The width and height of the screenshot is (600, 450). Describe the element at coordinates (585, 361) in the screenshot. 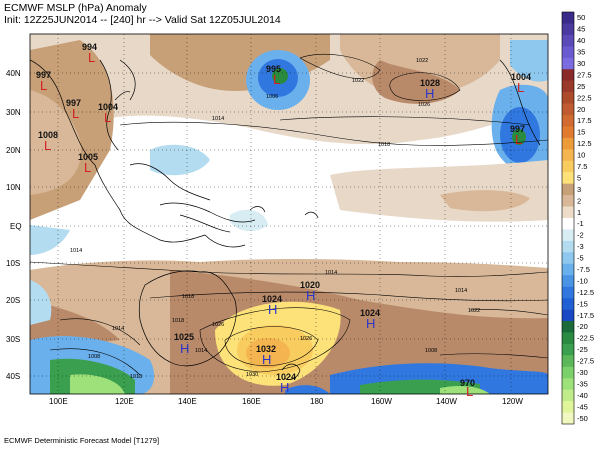

I see `colorbar-label: -27.5` at that location.